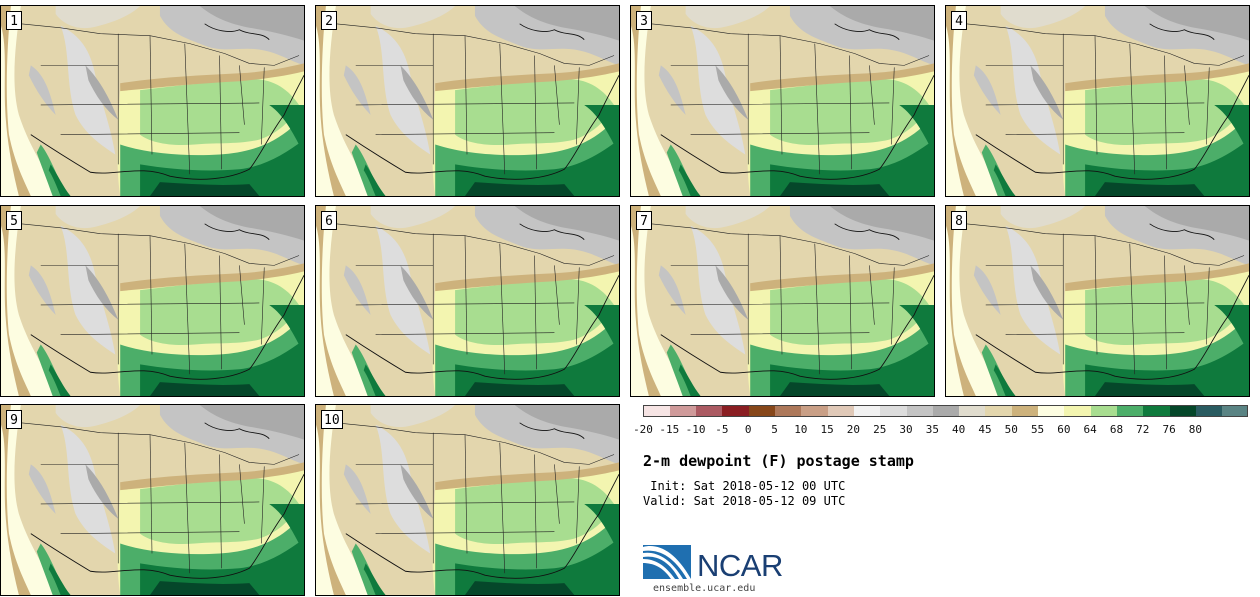 This screenshot has width=1260, height=597. What do you see at coordinates (880, 429) in the screenshot?
I see `colorbar-tick-label: 25` at bounding box center [880, 429].